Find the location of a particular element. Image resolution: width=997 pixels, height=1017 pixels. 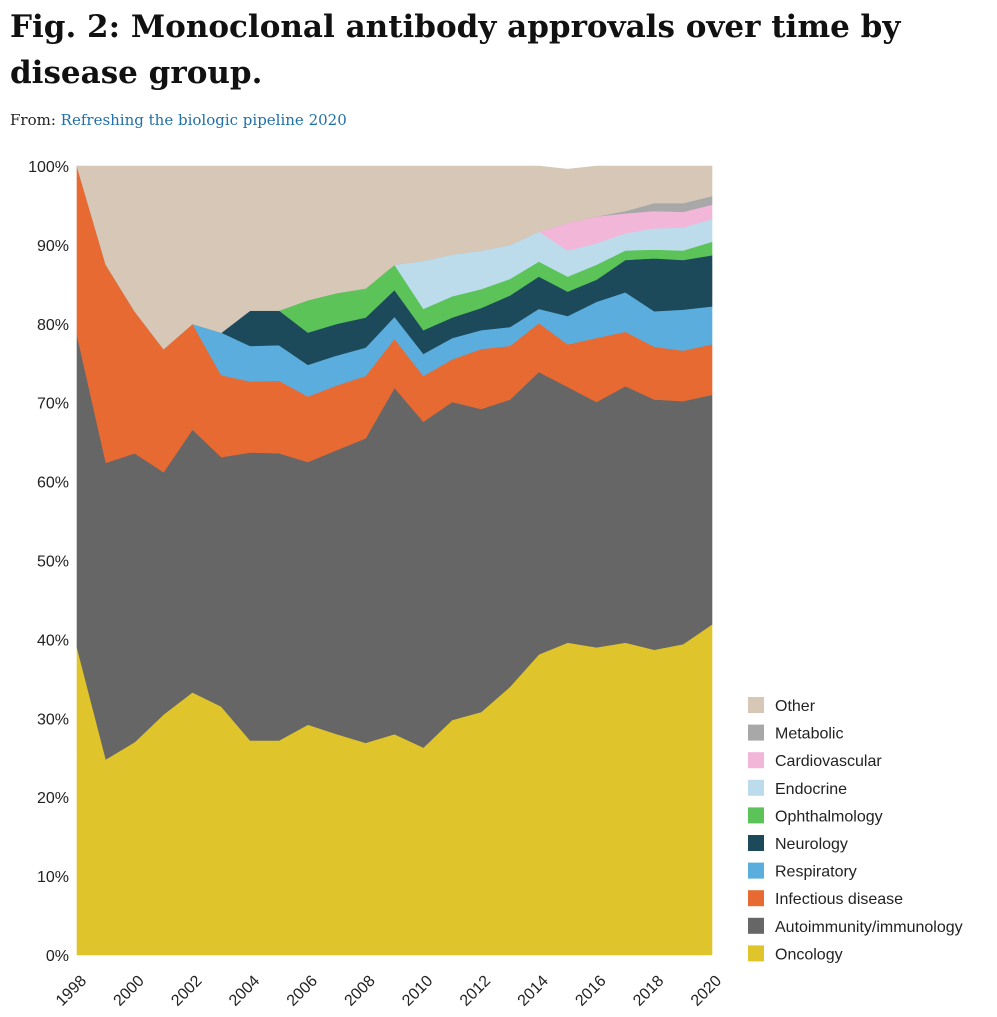

x-tick-label: 2002 is located at coordinates (186, 990).